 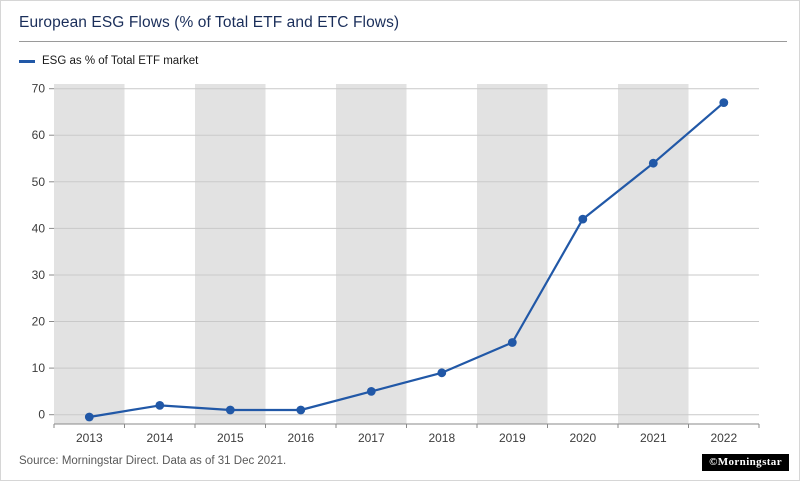 What do you see at coordinates (39, 182) in the screenshot?
I see `y-axis-label: 50` at bounding box center [39, 182].